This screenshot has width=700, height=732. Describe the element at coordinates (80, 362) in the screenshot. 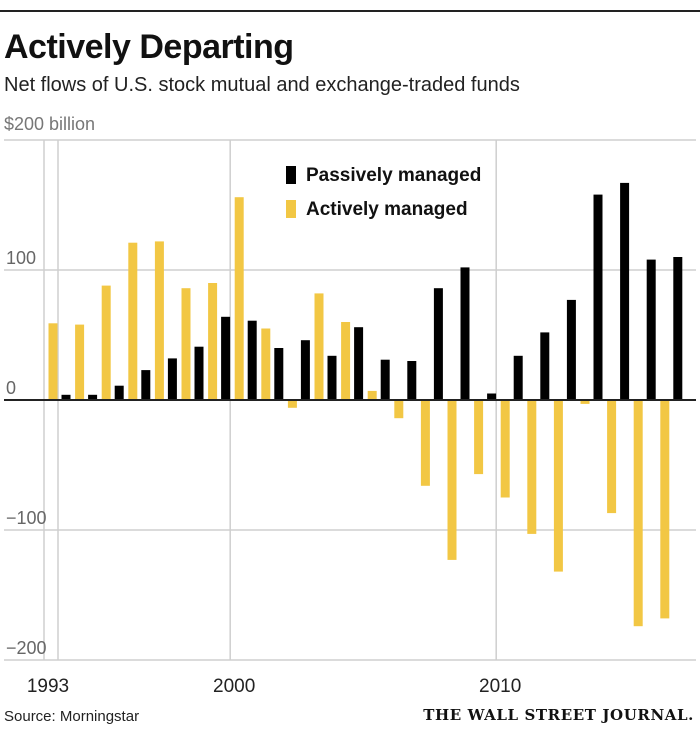

I see `bar-active-1994` at that location.